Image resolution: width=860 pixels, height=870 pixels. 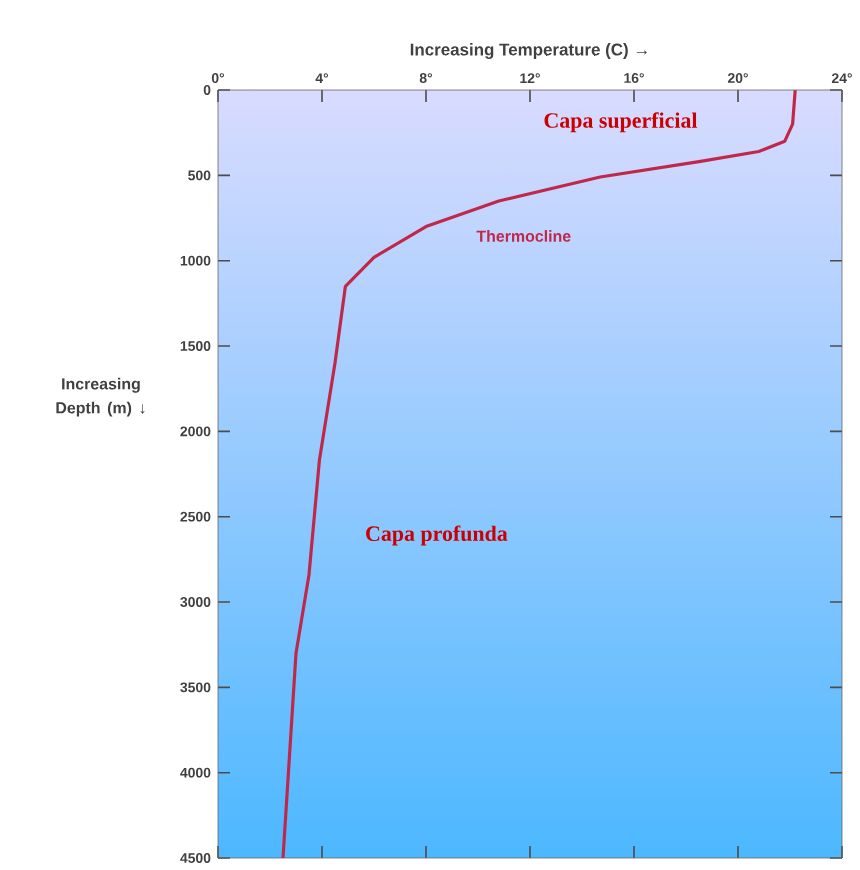 What do you see at coordinates (437, 535) in the screenshot?
I see `annotation: Capa profunda` at bounding box center [437, 535].